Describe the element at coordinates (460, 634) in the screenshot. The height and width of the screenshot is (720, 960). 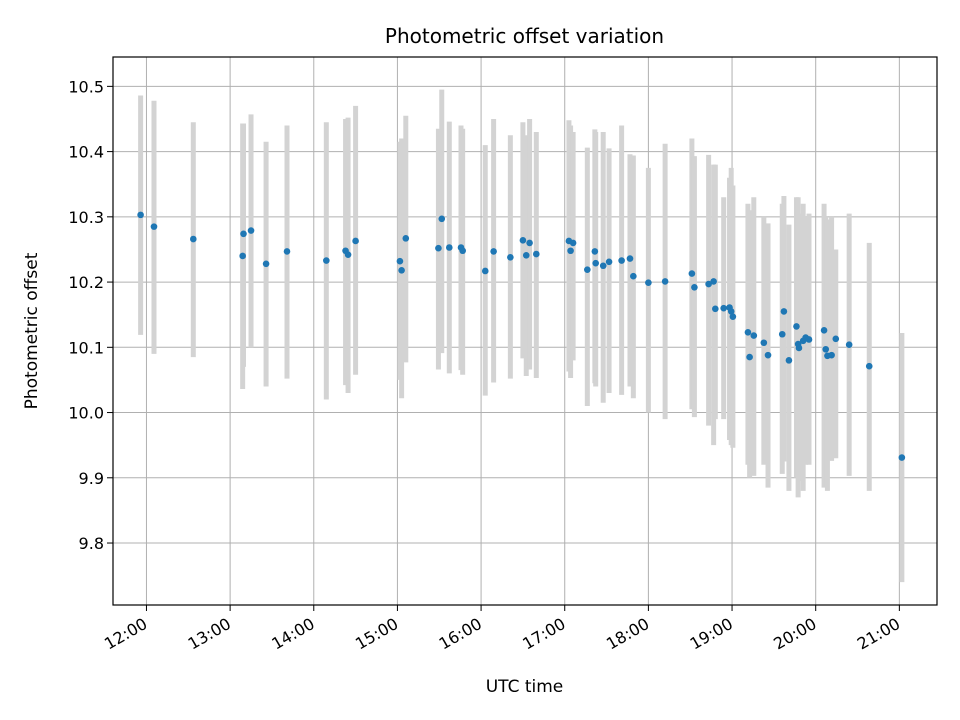
I see `x-tick-label: 16:00` at that location.